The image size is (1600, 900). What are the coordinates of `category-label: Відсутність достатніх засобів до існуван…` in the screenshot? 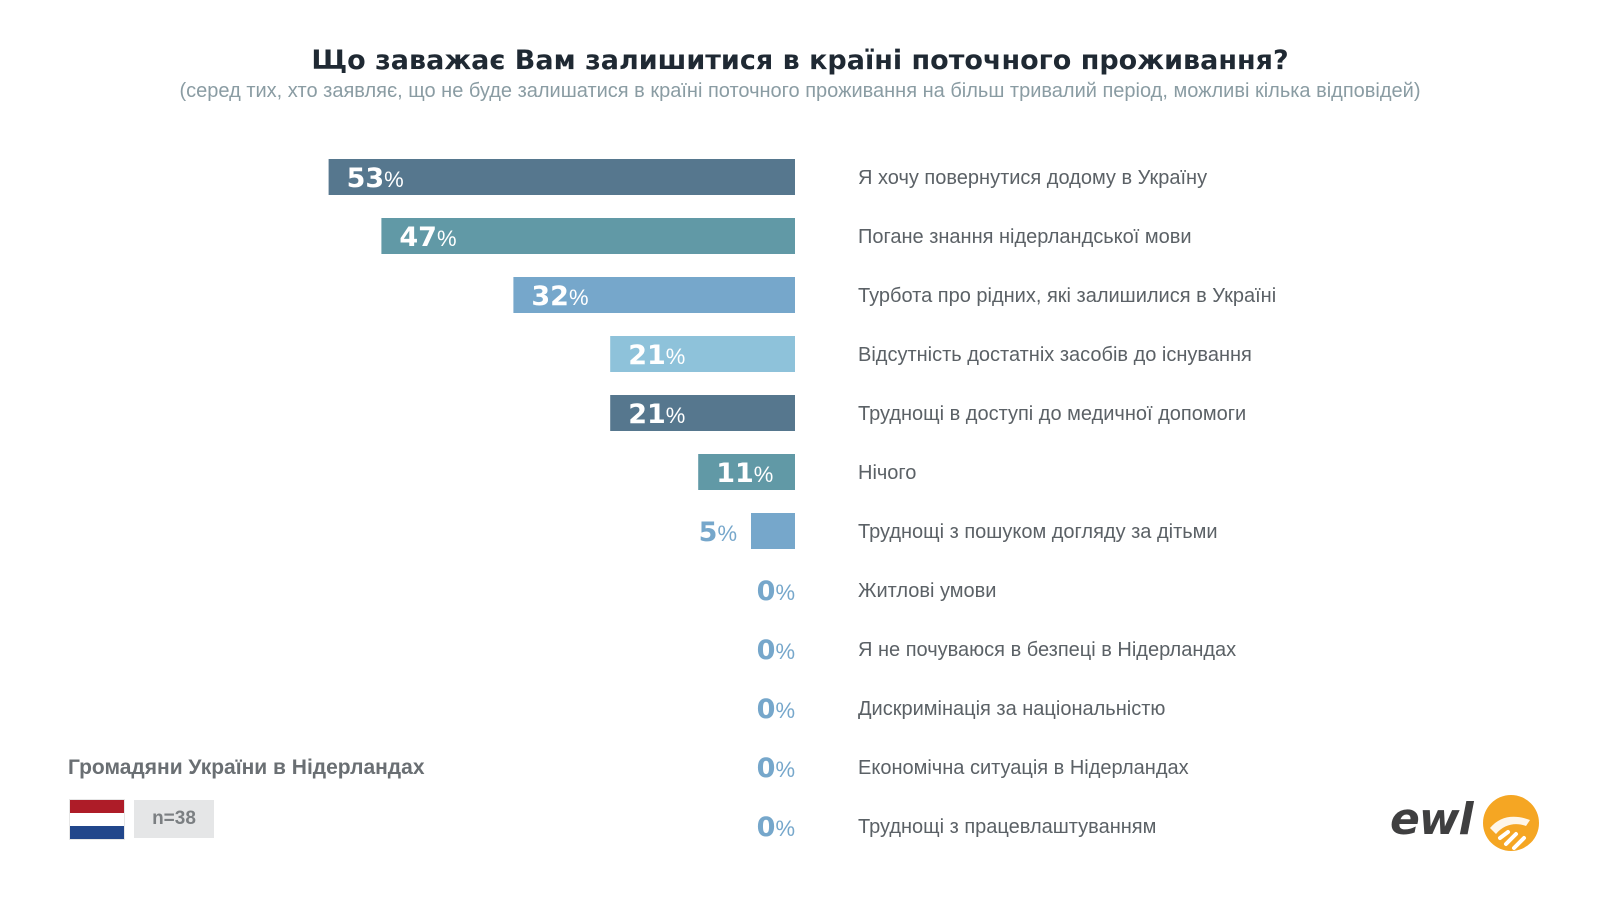 It's located at (1055, 355).